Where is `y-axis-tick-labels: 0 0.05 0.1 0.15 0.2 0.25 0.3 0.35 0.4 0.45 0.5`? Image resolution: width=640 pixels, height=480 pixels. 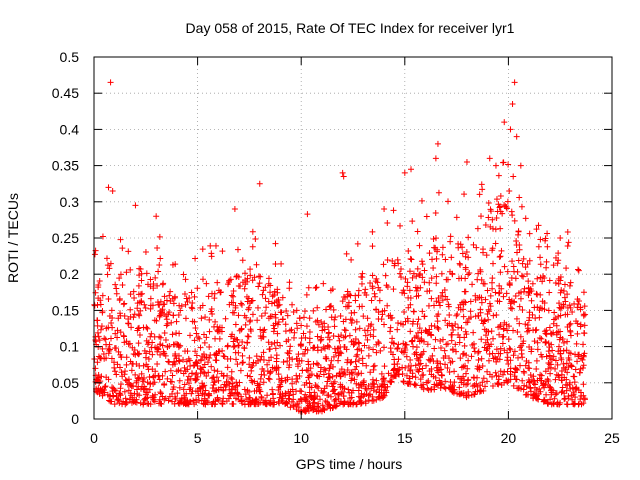 y-axis-tick-labels: 0 0.05 0.1 0.15 0.2 0.25 0.3 0.35 0.4 0.45 0.5 is located at coordinates (65, 238).